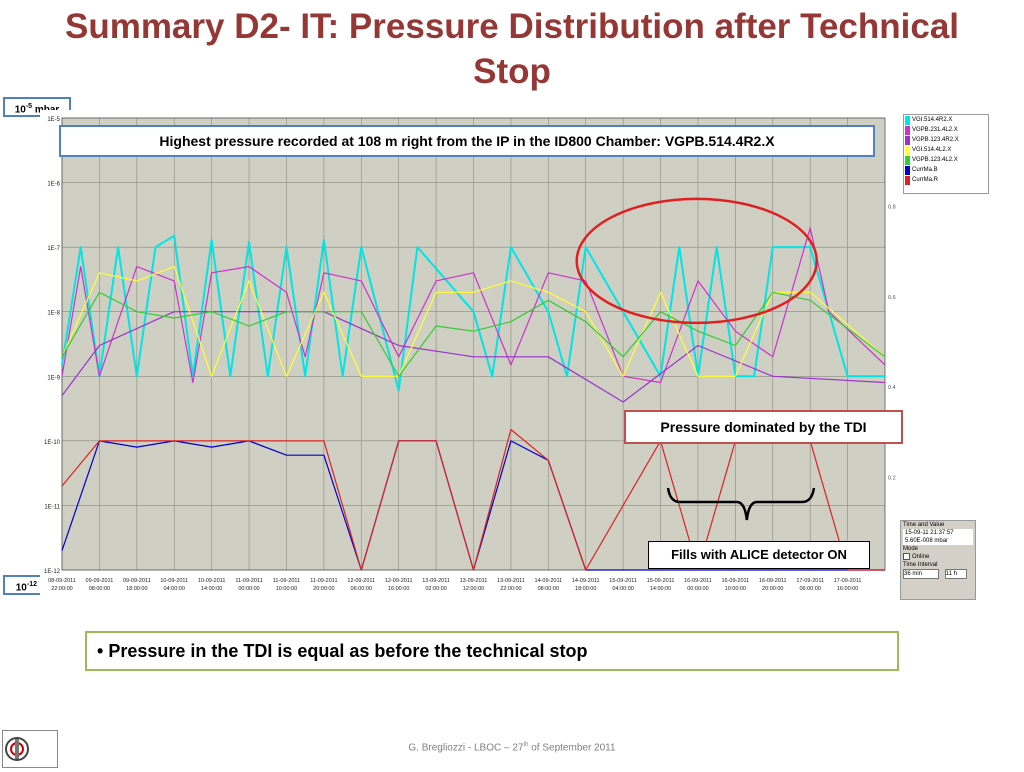  I want to click on legend-label: VGI.514.4L2.X, so click(932, 150).